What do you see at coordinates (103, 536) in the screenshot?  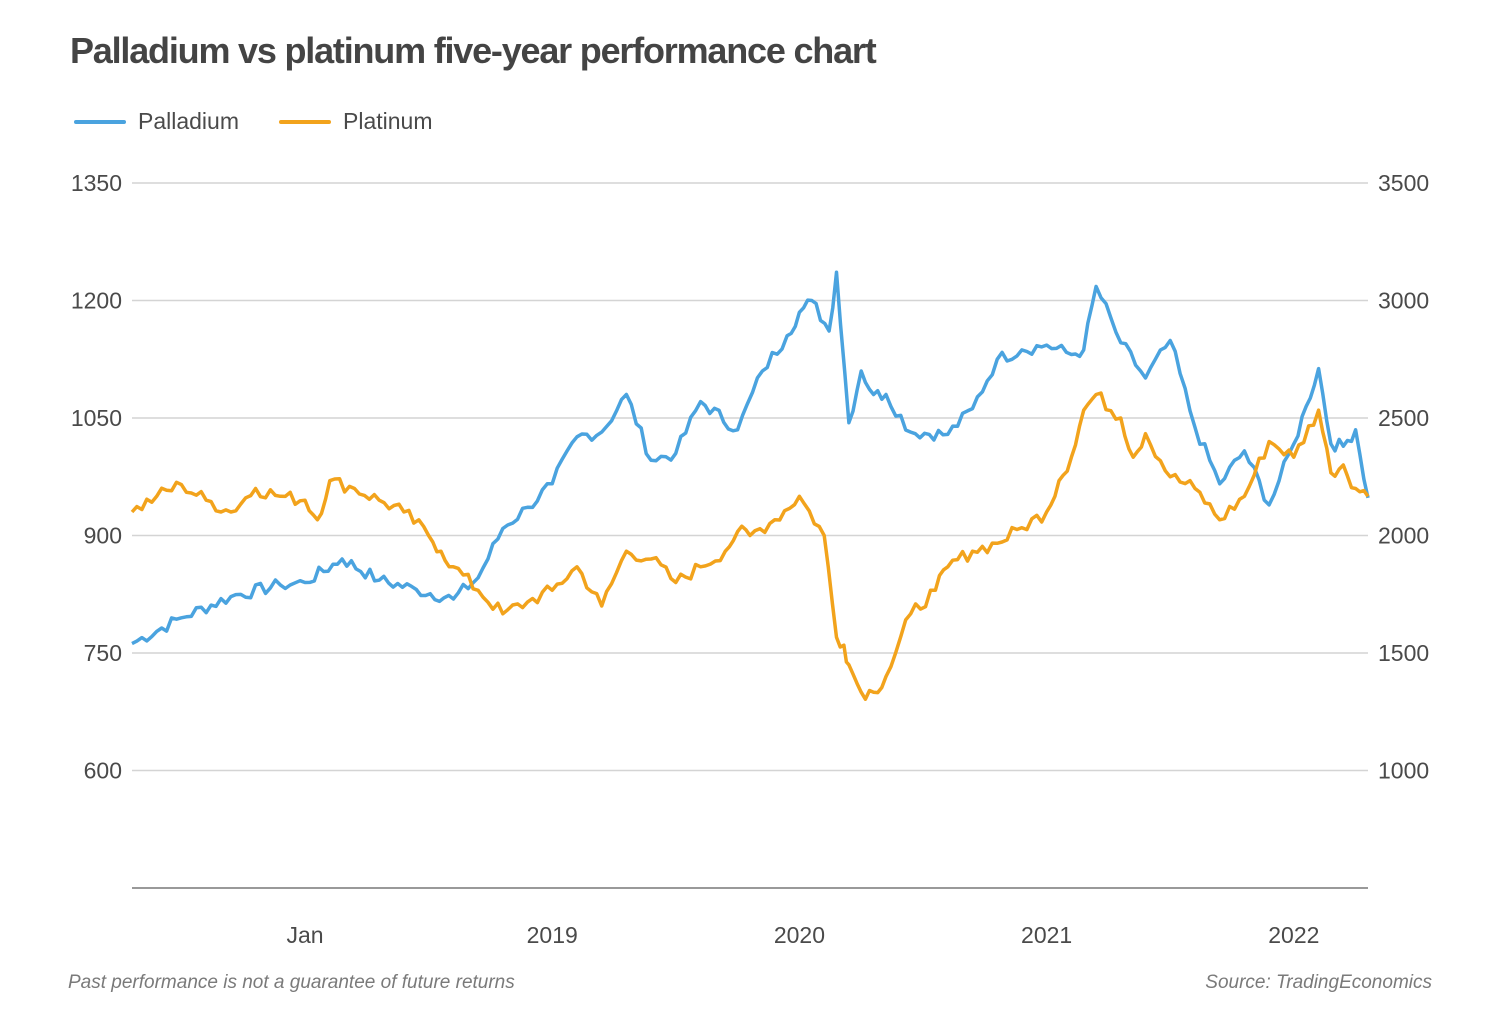 I see `left-tick-label: 900` at bounding box center [103, 536].